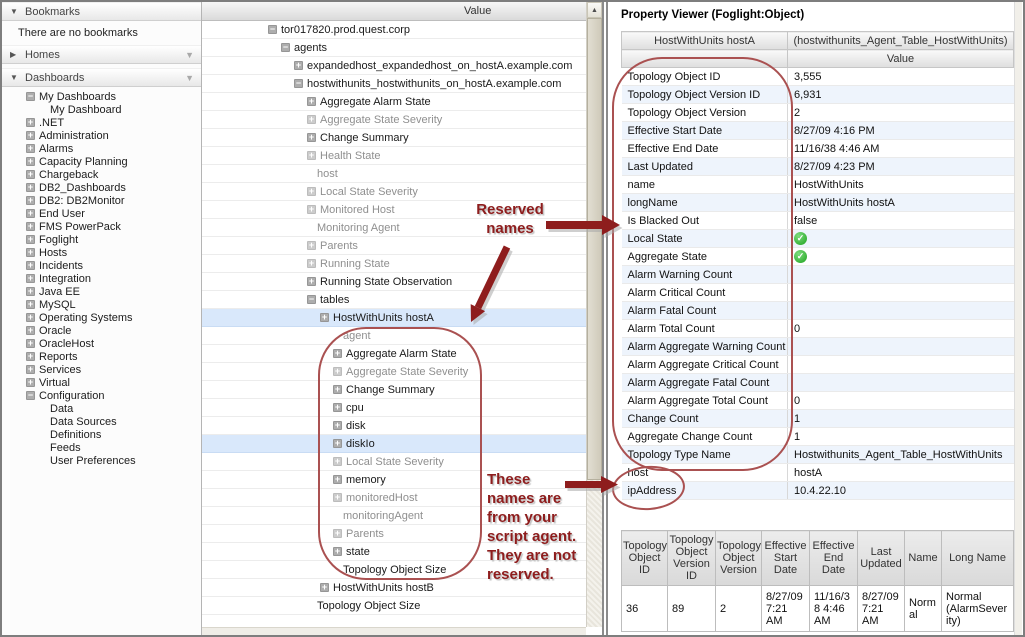 This screenshot has width=1025, height=637. What do you see at coordinates (101, 174) in the screenshot?
I see `sidebar-item: + Chargeback` at bounding box center [101, 174].